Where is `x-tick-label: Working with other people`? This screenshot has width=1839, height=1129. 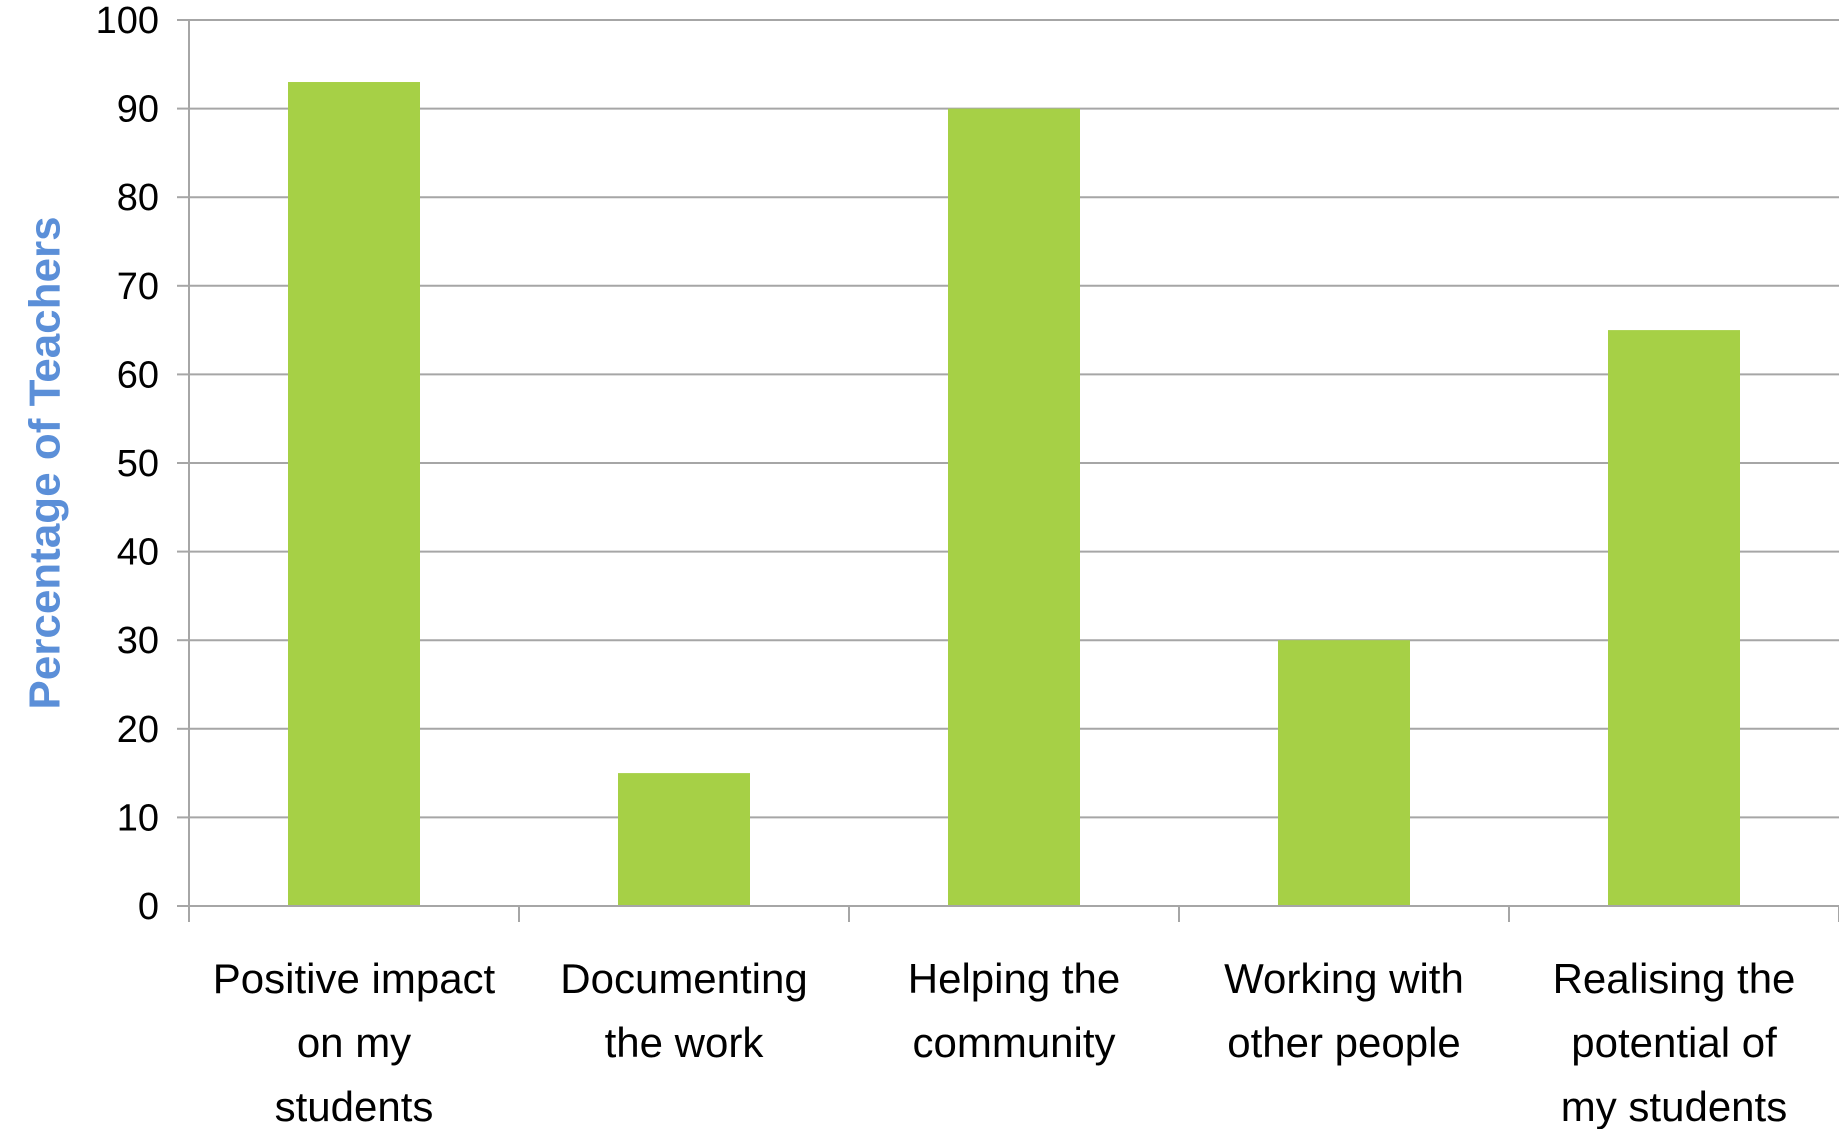 x-tick-label: Working with other people is located at coordinates (1344, 1010).